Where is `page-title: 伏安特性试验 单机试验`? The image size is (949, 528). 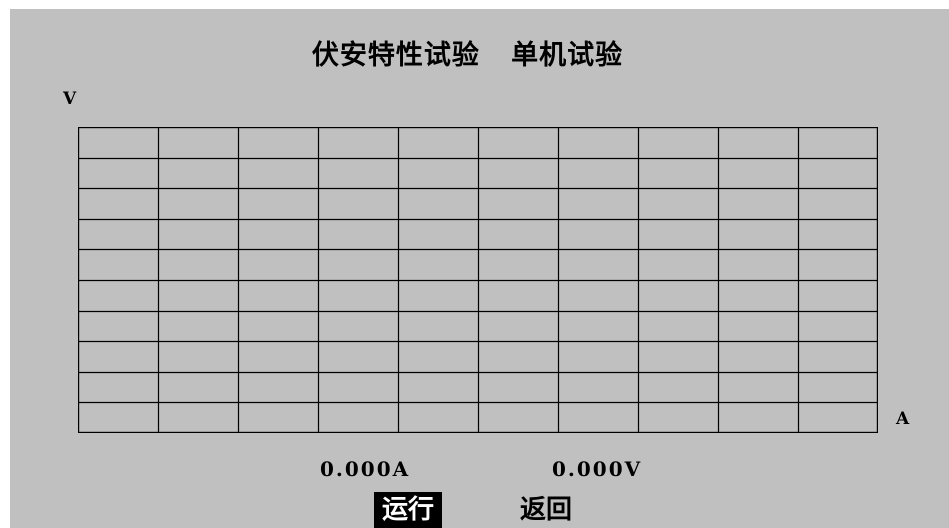 page-title: 伏安特性试验 单机试验 is located at coordinates (467, 55).